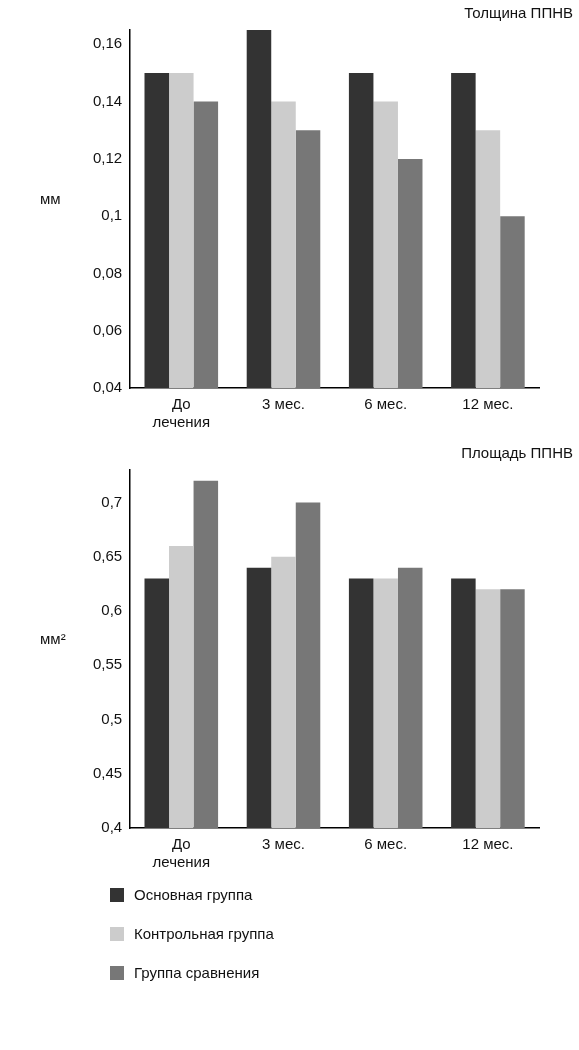  I want to click on y-tick-label: 0,6, so click(112, 610).